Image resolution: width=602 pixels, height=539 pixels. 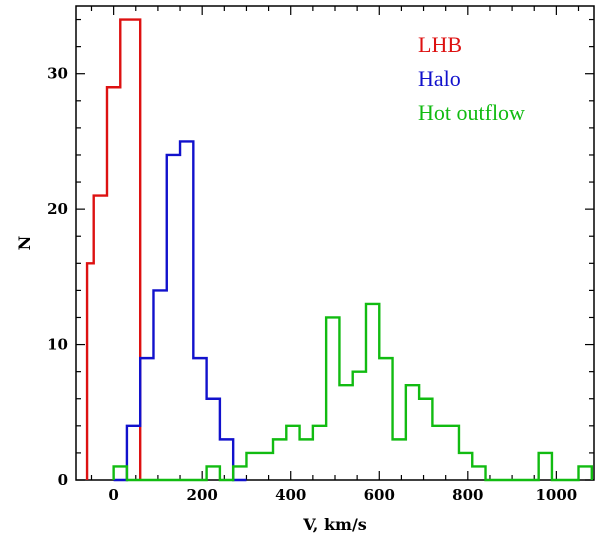 I want to click on x-tick-label: 800, so click(x=467, y=495).